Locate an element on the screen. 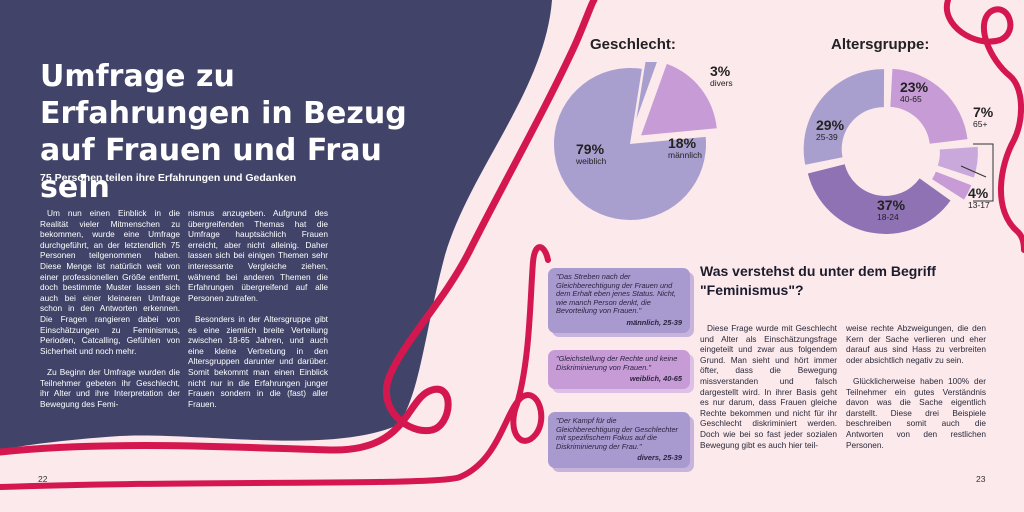 Image resolution: width=1024 pixels, height=512 pixels. age-label-25-39: 29% 25-39 is located at coordinates (830, 130).